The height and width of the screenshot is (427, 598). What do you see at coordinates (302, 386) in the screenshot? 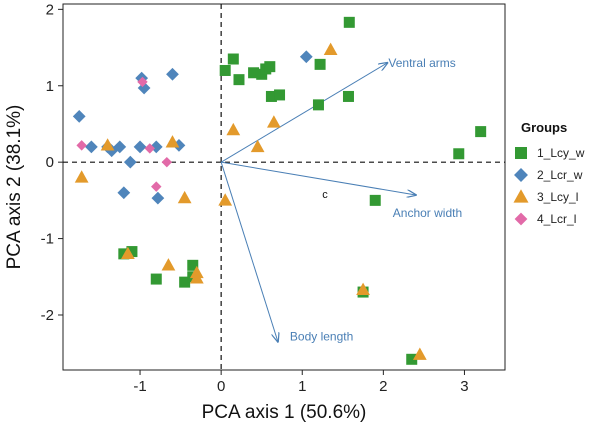
I see `x-tick-label: 1` at bounding box center [302, 386].